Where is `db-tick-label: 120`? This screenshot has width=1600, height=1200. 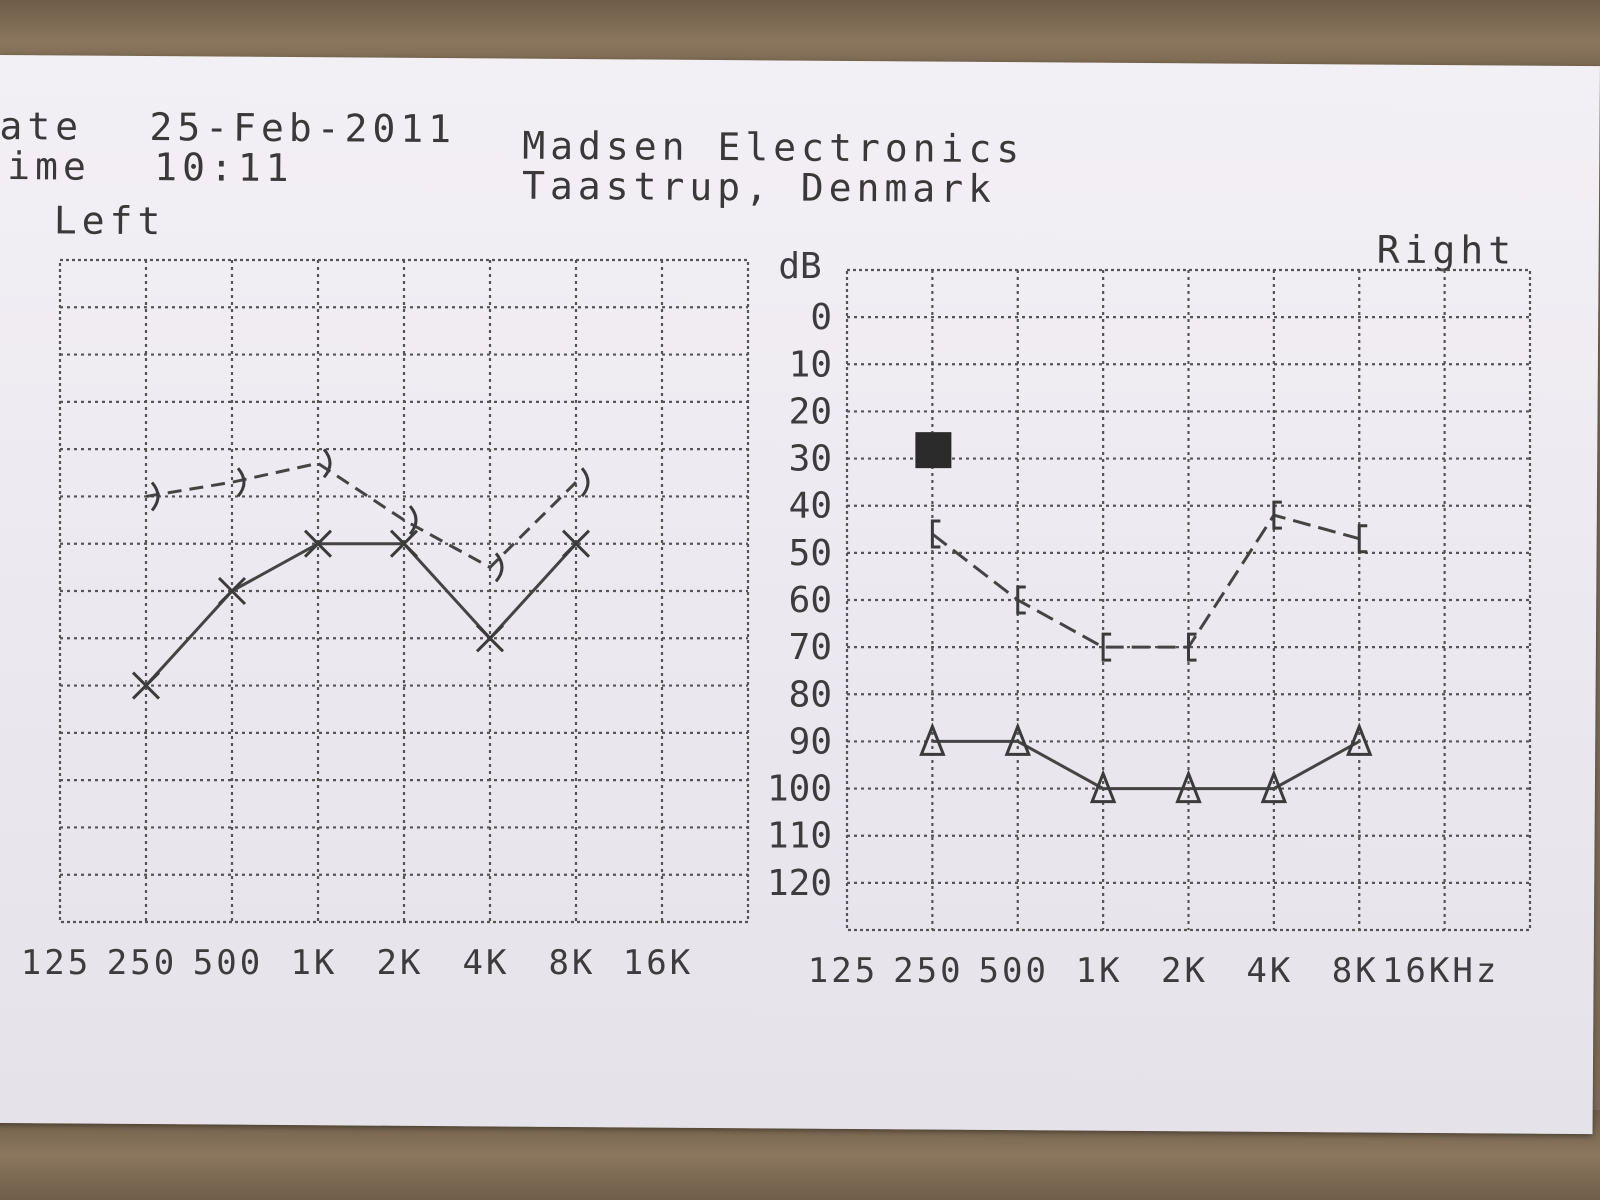 db-tick-label: 120 is located at coordinates (799, 883).